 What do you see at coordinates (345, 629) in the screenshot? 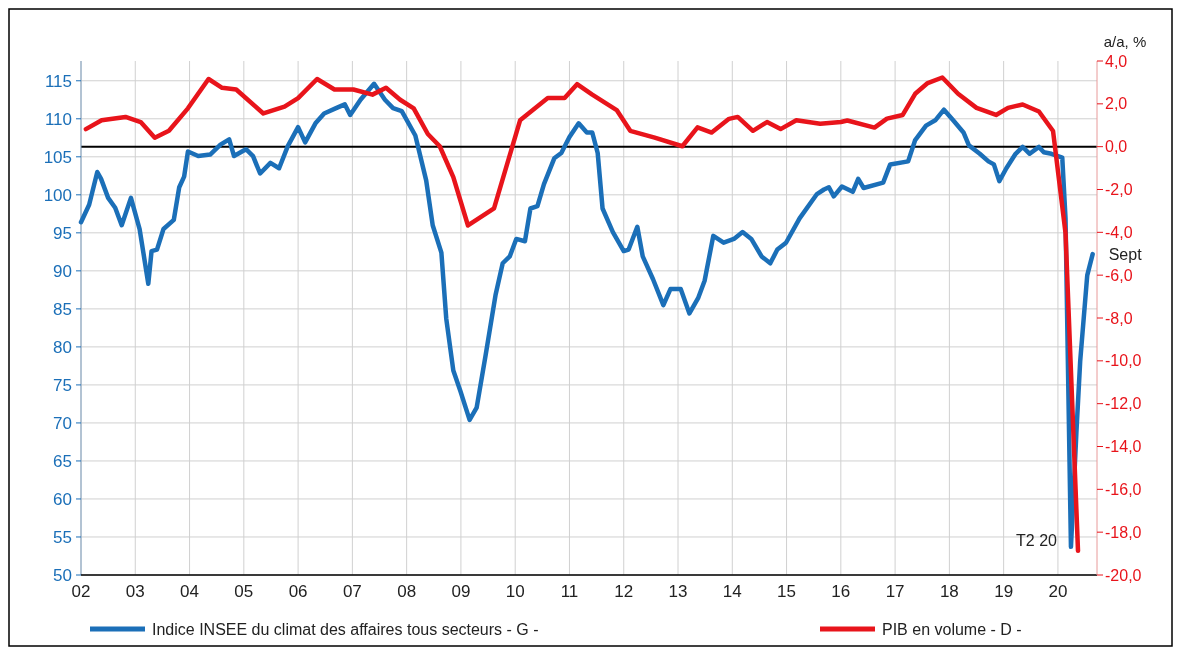
I see `legend-label: Indice INSEE du climat des affaires tous secteurs - G -` at bounding box center [345, 629].